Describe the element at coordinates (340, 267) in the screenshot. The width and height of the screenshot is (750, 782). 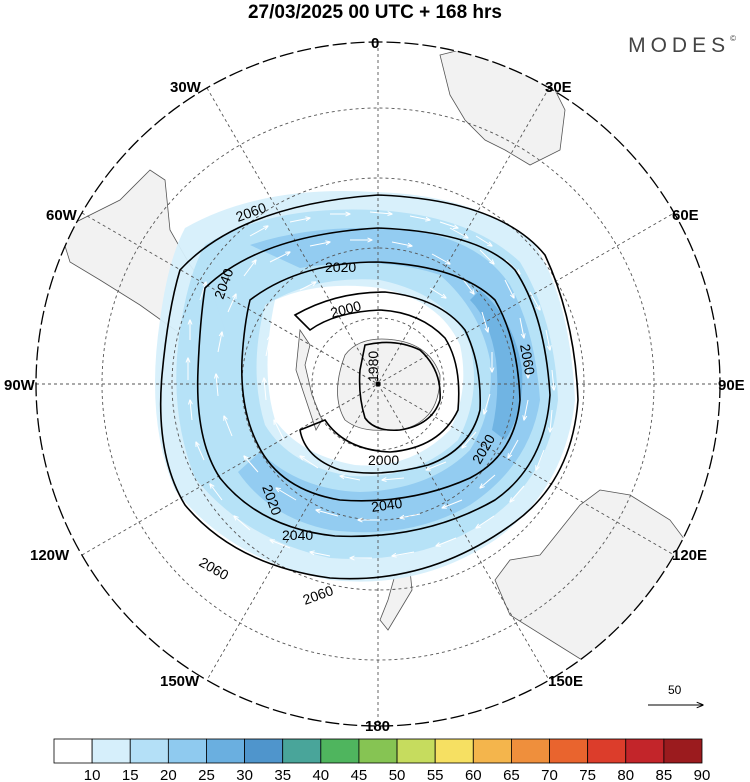
I see `contour-label: 2020` at that location.